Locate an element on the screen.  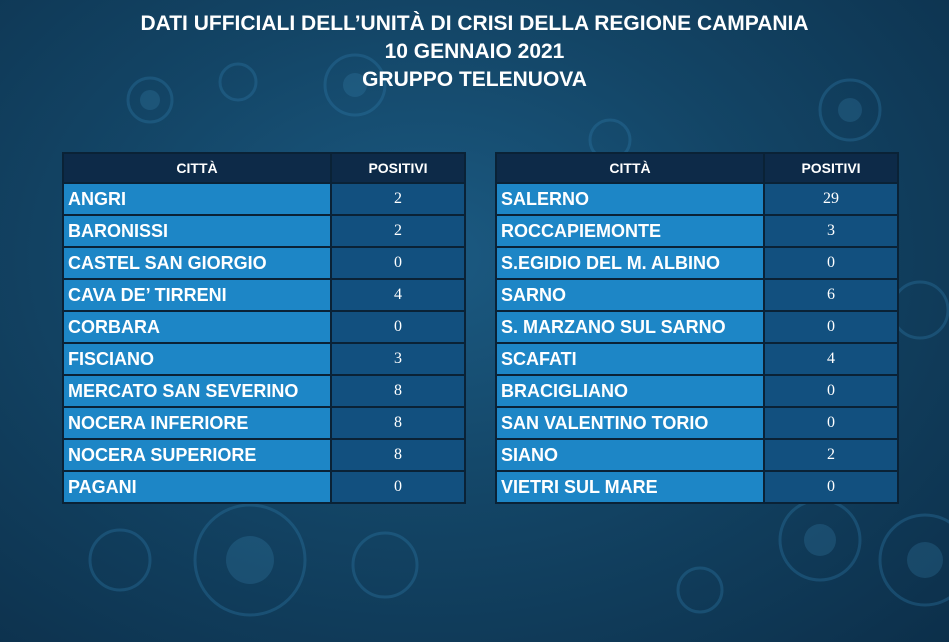
table-row: BARONISSI 2 is located at coordinates (264, 231).